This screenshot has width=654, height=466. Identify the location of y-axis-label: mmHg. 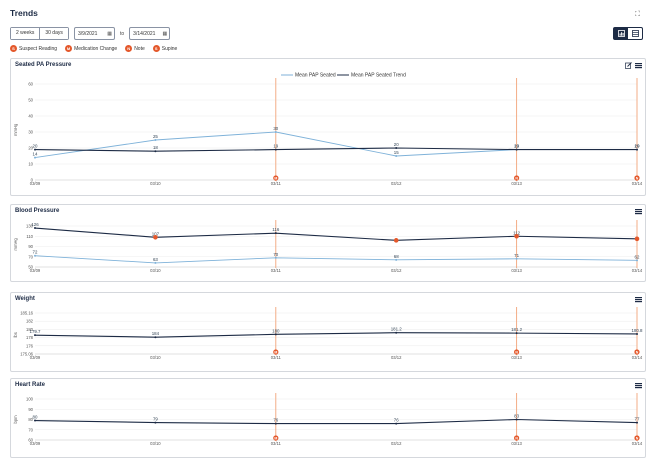
(15, 129).